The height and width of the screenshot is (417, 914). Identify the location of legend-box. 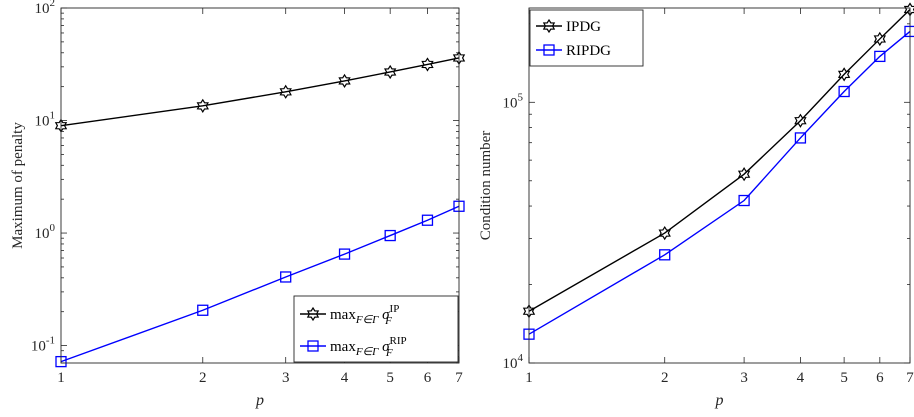
(376, 329).